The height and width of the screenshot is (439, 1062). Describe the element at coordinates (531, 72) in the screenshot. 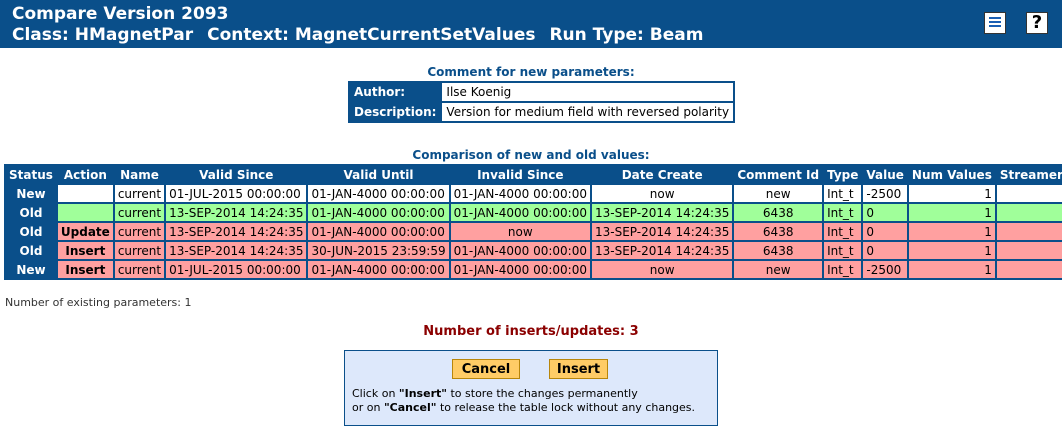

I see `comment-caption: Comment for new parameters:` at that location.